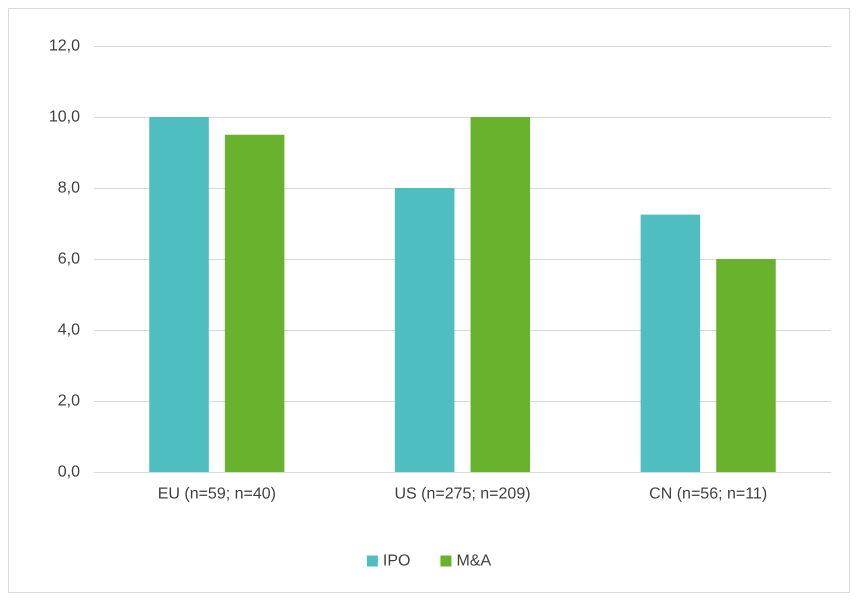  I want to click on x-tick-label: US (n=275; n=209), so click(462, 494).